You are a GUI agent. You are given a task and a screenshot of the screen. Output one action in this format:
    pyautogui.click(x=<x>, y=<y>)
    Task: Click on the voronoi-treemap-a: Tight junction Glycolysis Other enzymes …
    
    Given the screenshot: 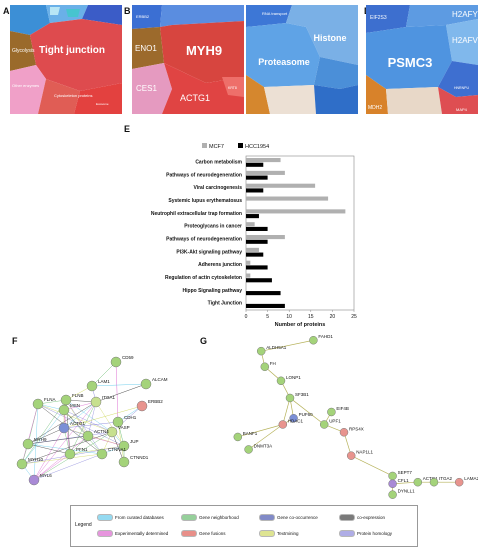 What is the action you would take?
    pyautogui.click(x=66, y=59)
    